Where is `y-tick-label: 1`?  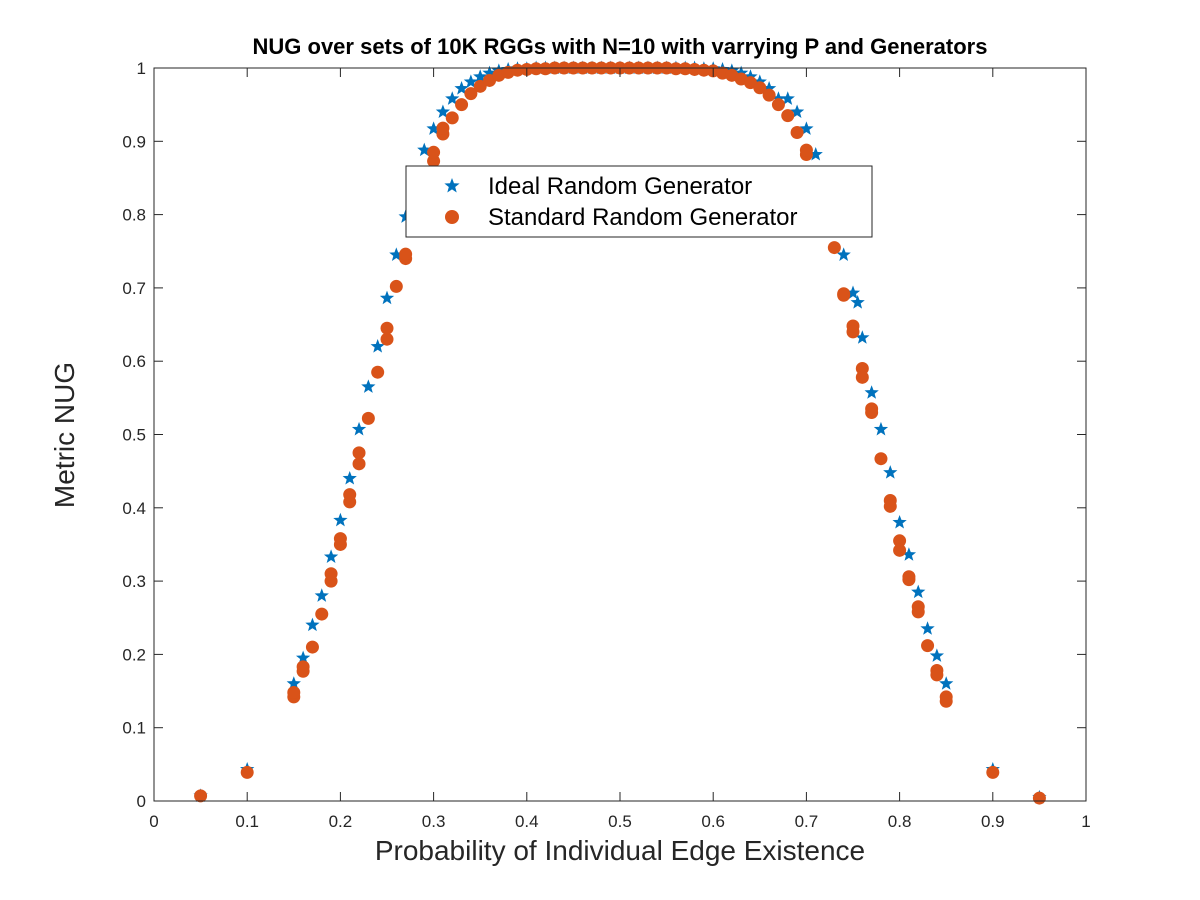 y-tick-label: 1 is located at coordinates (141, 68).